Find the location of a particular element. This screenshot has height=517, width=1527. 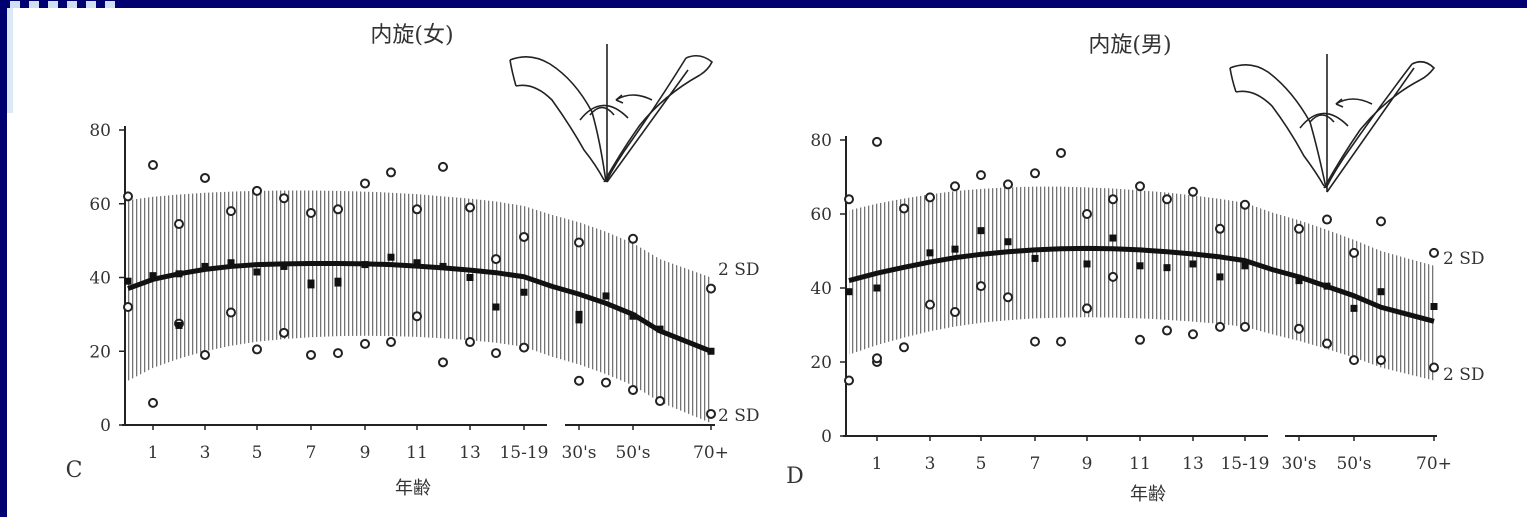

x-tick-label: 9 is located at coordinates (365, 453).